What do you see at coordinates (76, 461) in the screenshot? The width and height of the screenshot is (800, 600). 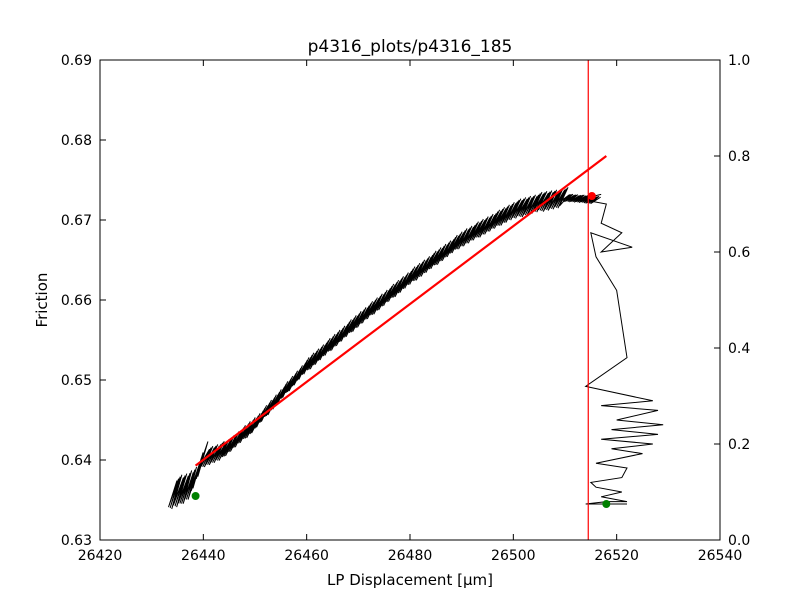 I see `y-tick-label: 0.64` at bounding box center [76, 461].